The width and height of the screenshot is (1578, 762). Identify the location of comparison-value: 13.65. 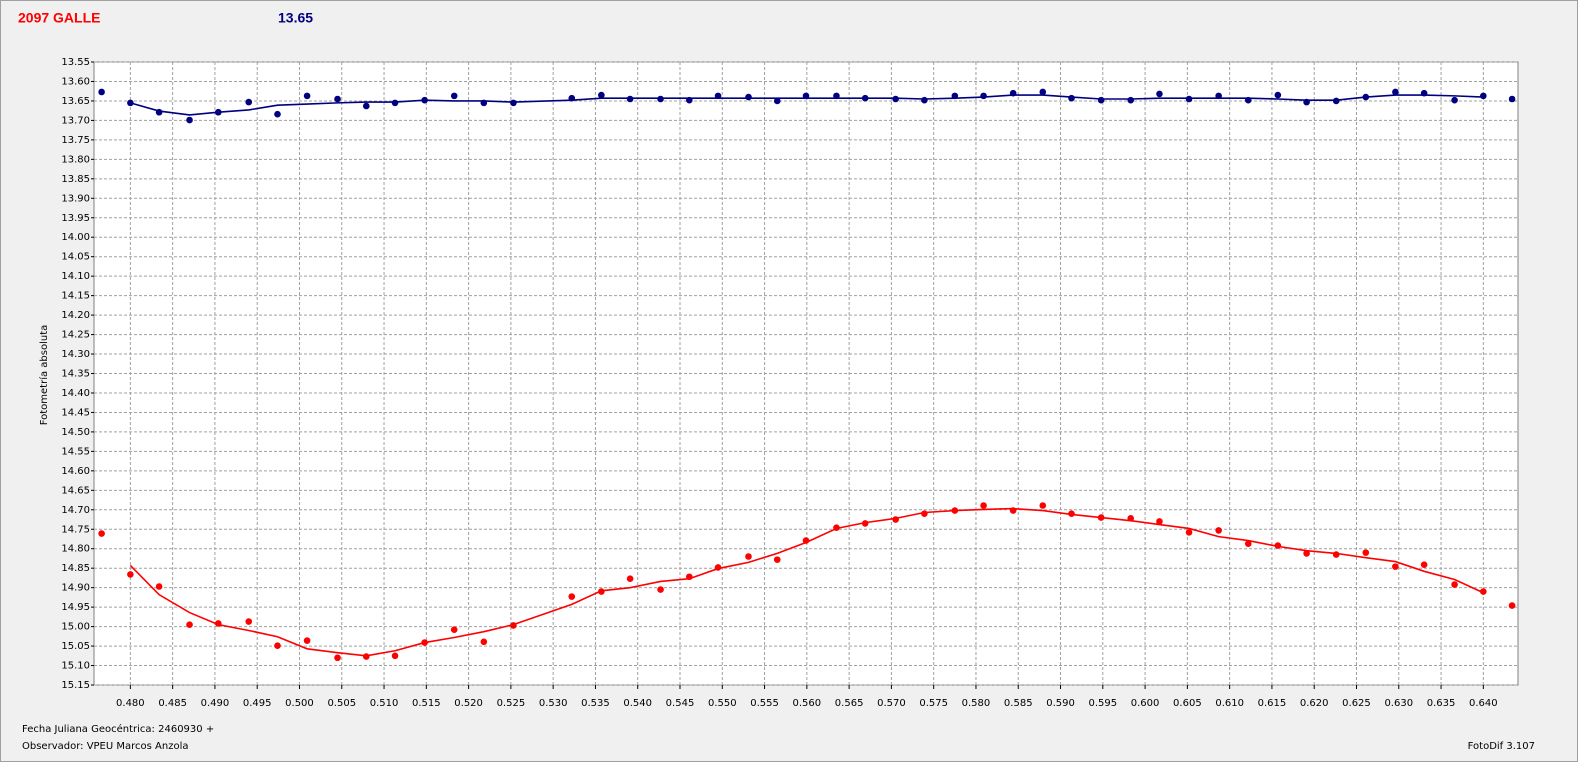
(295, 18).